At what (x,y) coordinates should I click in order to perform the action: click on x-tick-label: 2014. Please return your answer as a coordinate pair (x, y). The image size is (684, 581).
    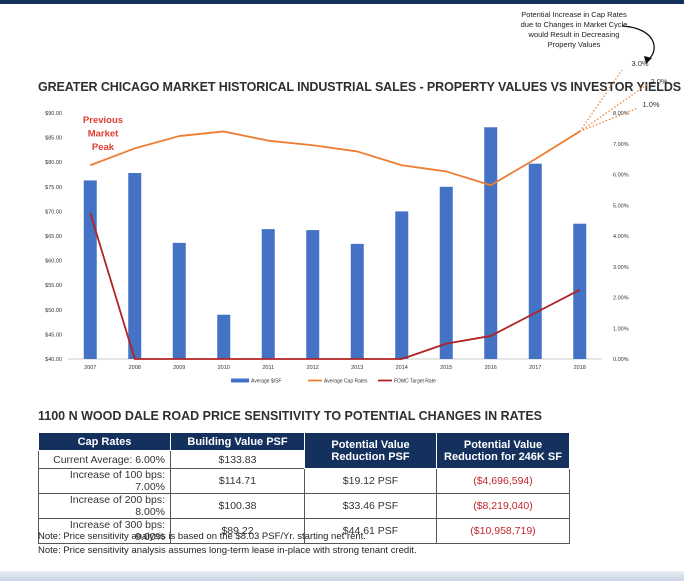
    Looking at the image, I should click on (402, 368).